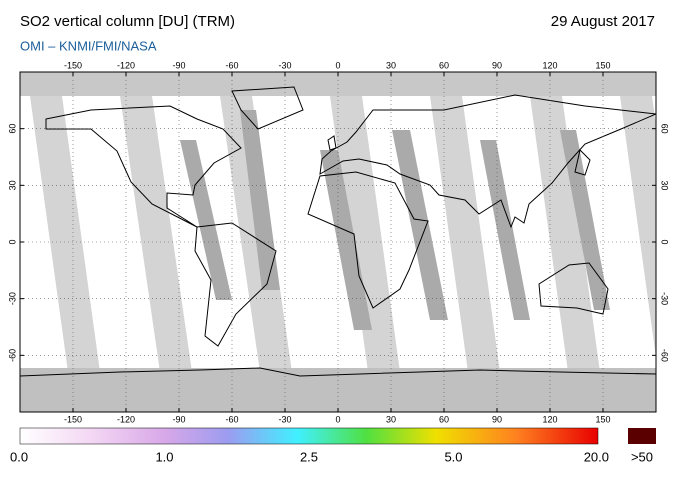 This screenshot has width=676, height=485. Describe the element at coordinates (337, 65) in the screenshot. I see `lon-label-top: 0` at that location.